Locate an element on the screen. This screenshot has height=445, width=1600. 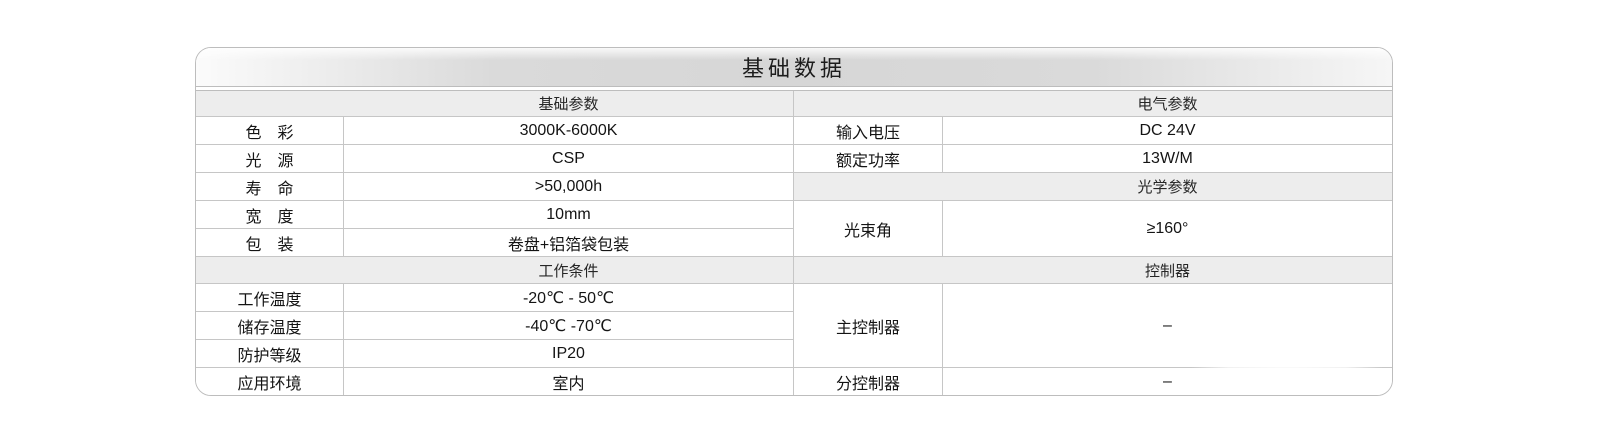
spec-value: 室内 is located at coordinates (569, 381).